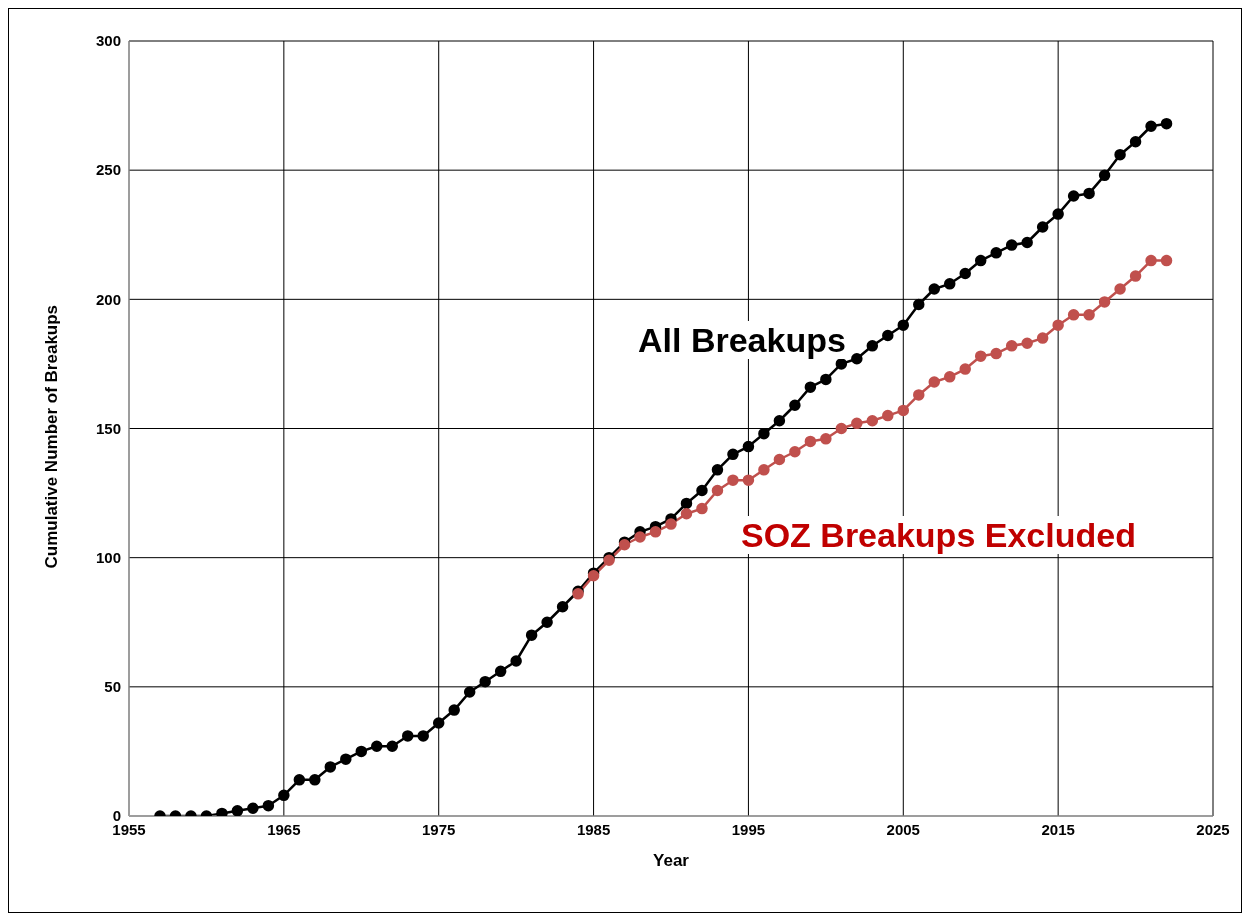  What do you see at coordinates (284, 829) in the screenshot?
I see `x-tick-label: 1965` at bounding box center [284, 829].